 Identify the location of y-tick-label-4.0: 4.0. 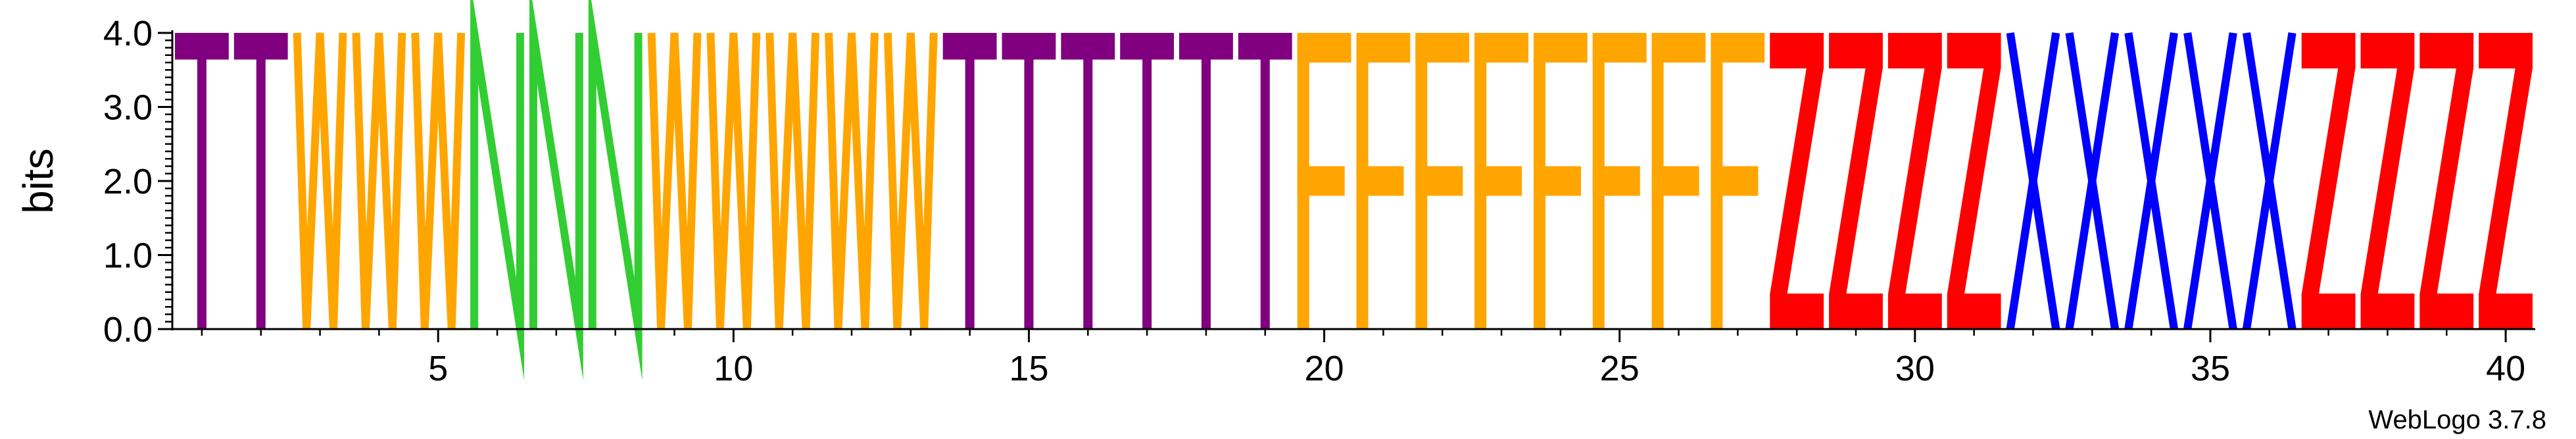
(128, 33).